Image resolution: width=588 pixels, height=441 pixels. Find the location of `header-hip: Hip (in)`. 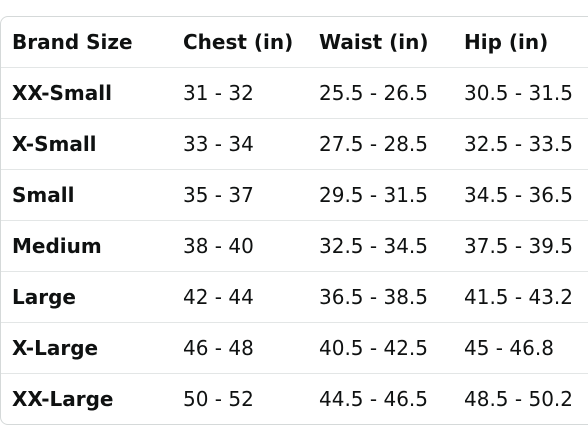

header-hip: Hip (in) is located at coordinates (506, 42).